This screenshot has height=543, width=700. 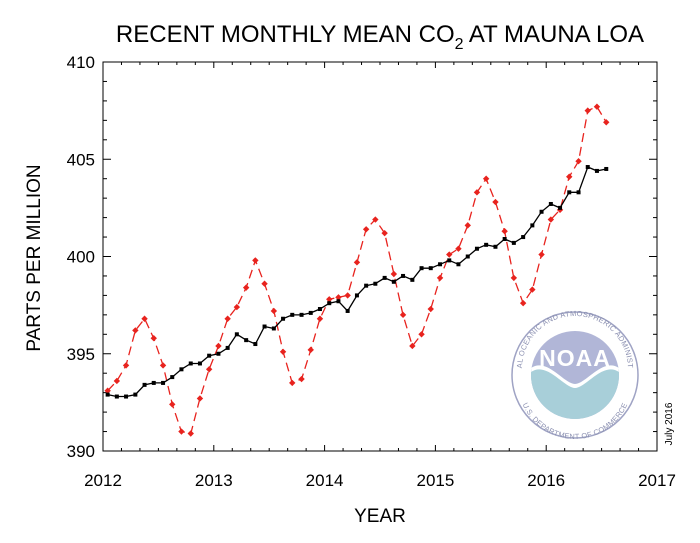 What do you see at coordinates (380, 37) in the screenshot?
I see `chart-title: RECENT MONTHLY MEAN CO2 AT MAUNA LOA` at bounding box center [380, 37].